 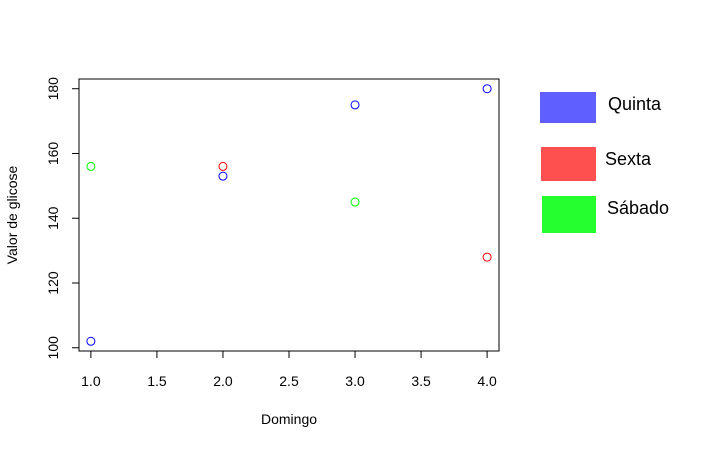 I want to click on x-axis-title: Domingo, so click(x=289, y=419).